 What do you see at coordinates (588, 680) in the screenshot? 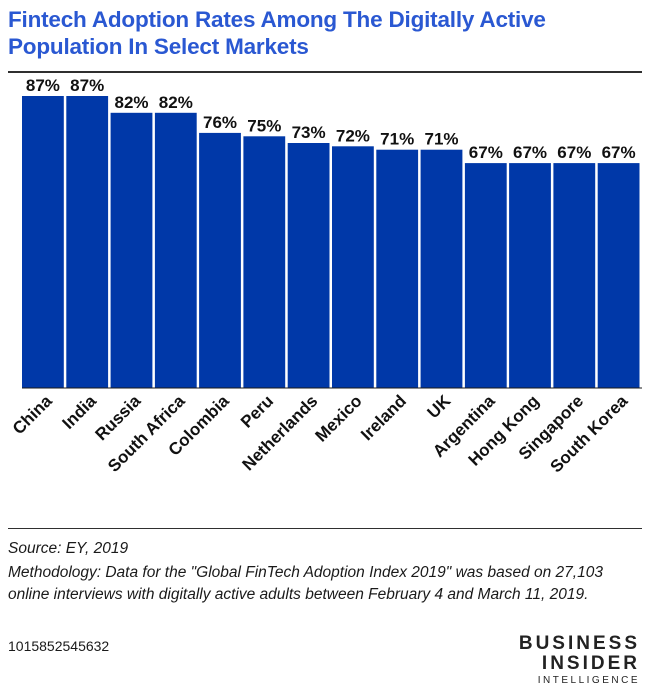
I see `logo-line-intelligence: INTELLIGENCE` at bounding box center [588, 680].